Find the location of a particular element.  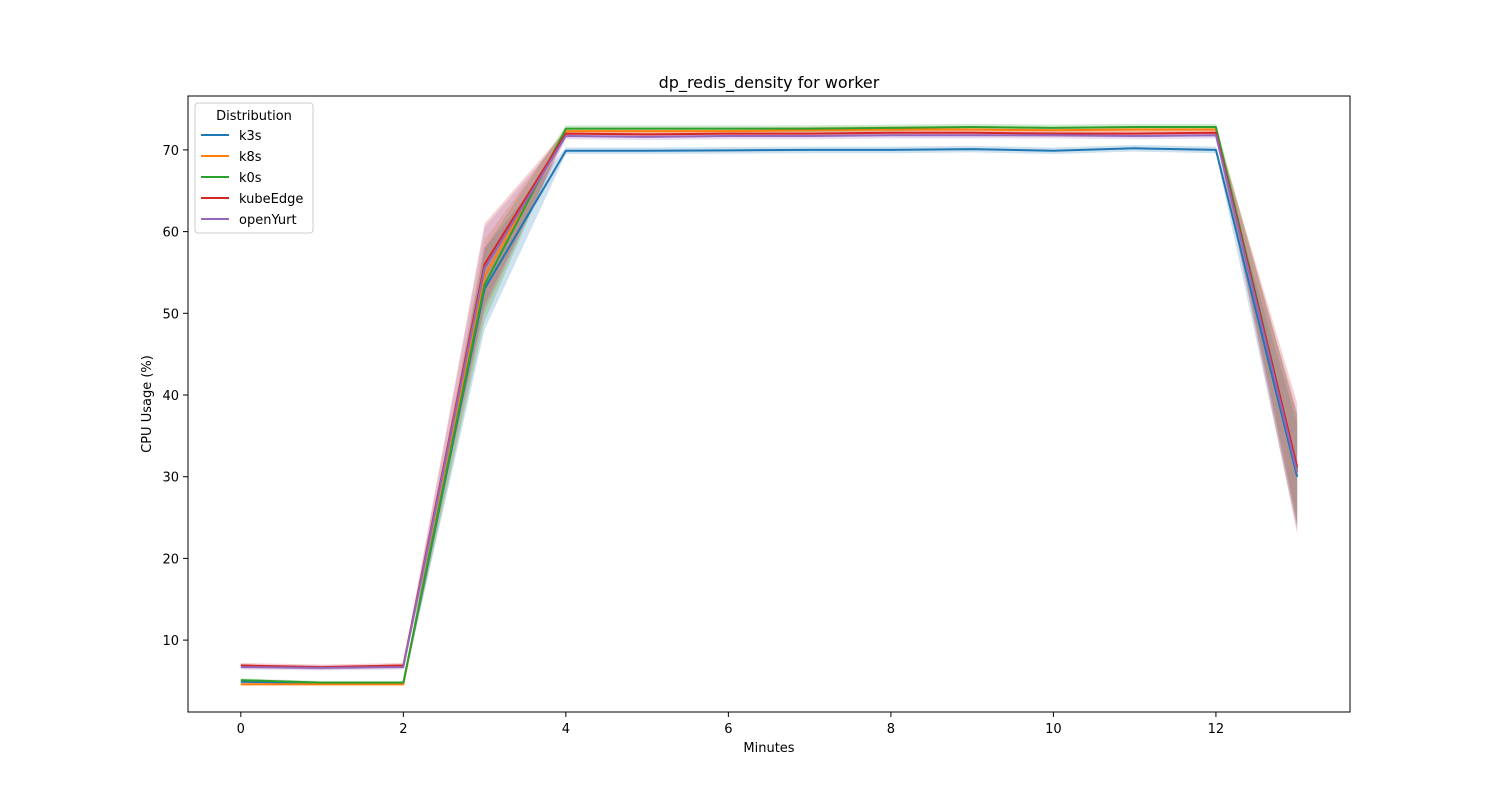

legend-entries: k3s k8s k0s kubeEdge openYurt is located at coordinates (252, 178).